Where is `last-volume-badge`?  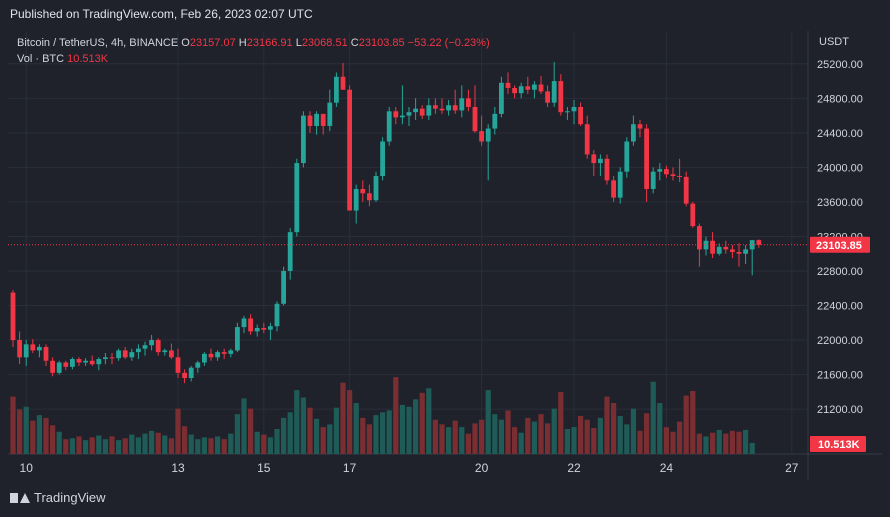 last-volume-badge is located at coordinates (838, 444).